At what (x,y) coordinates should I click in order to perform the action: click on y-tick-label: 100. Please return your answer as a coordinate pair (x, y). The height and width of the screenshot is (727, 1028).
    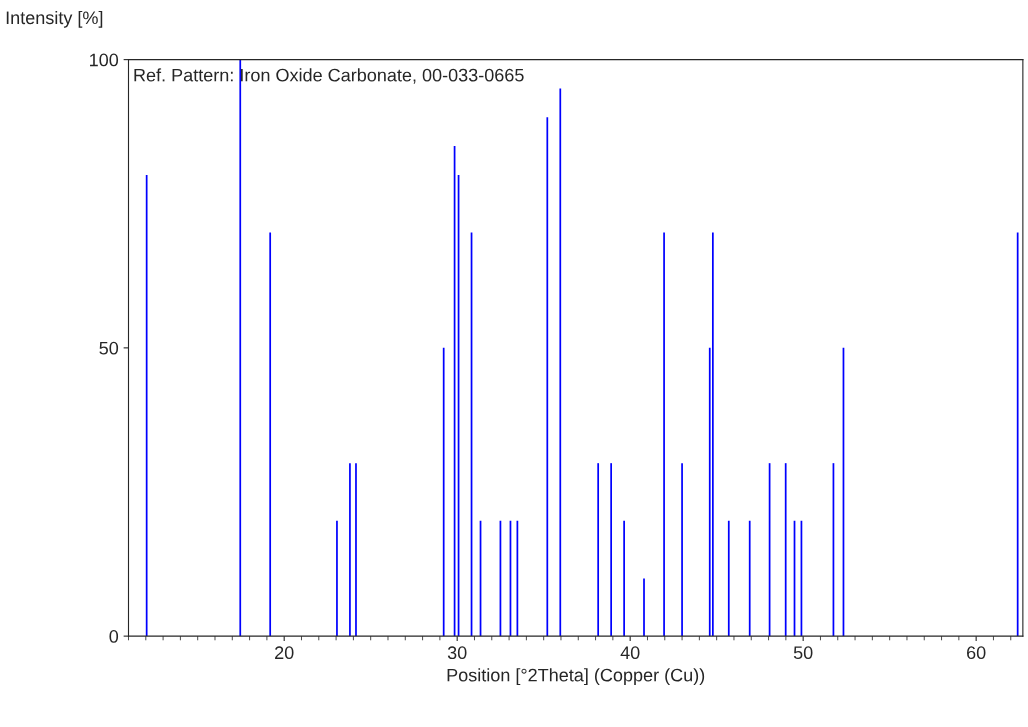
    Looking at the image, I should click on (104, 60).